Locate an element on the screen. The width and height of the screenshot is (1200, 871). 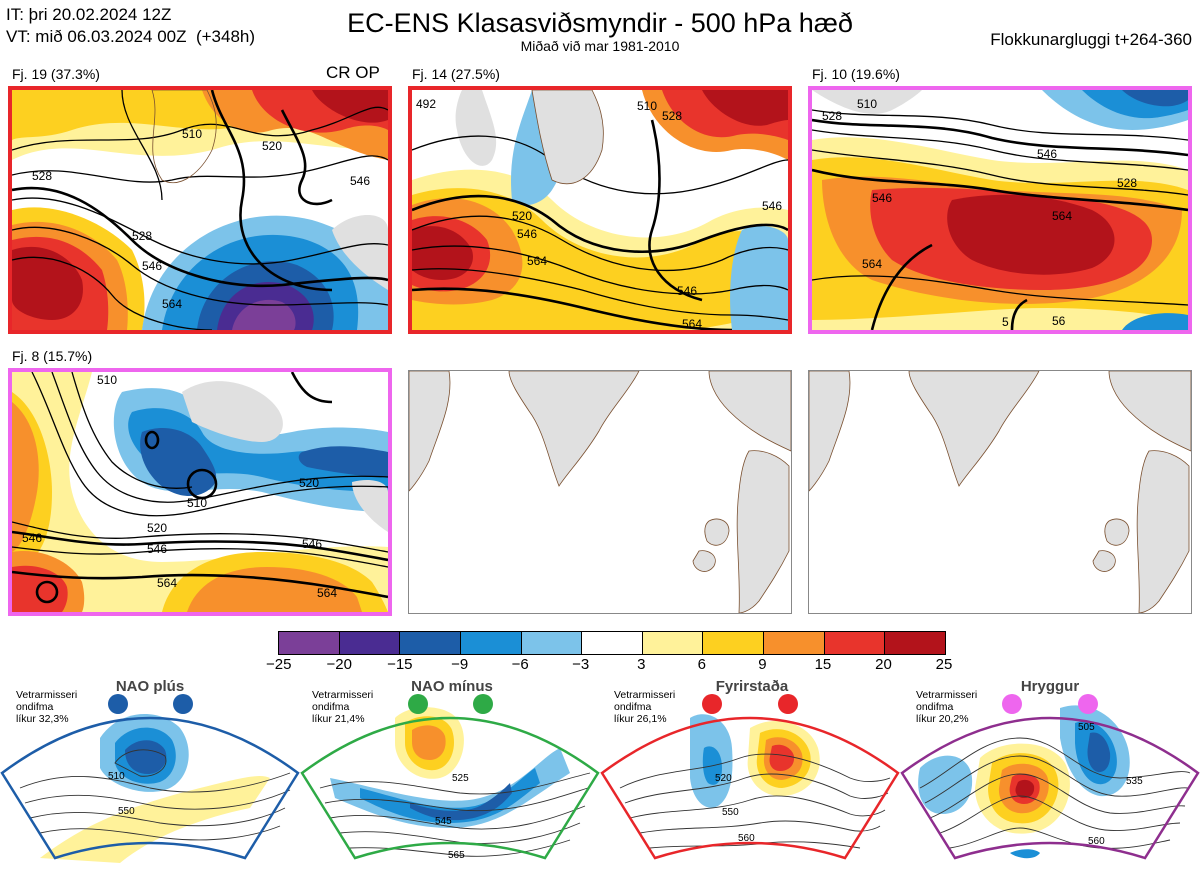
colorbar-tick-label: −25 is located at coordinates (279, 664).